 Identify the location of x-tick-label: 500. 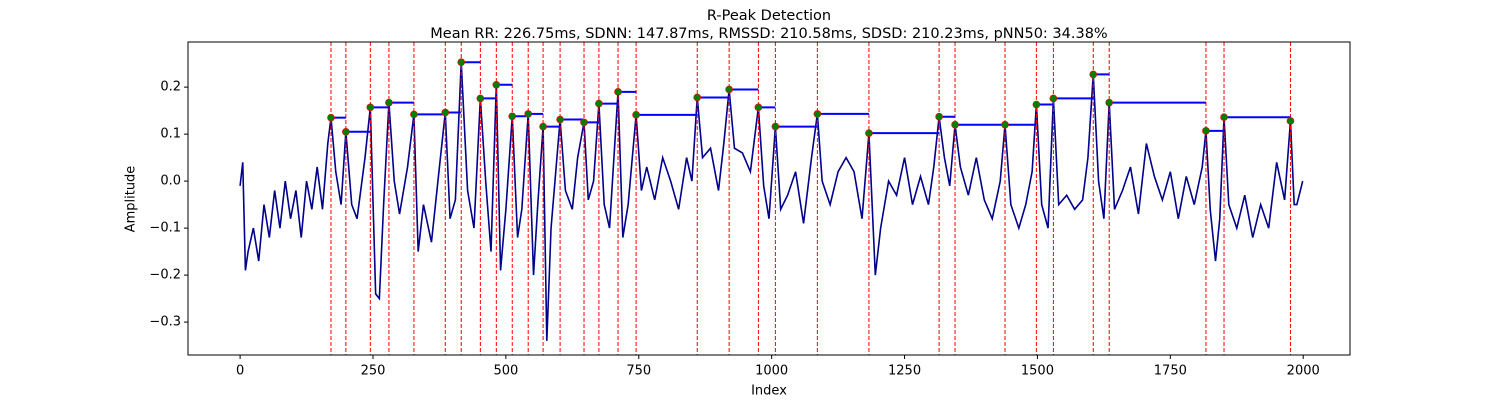
(505, 371).